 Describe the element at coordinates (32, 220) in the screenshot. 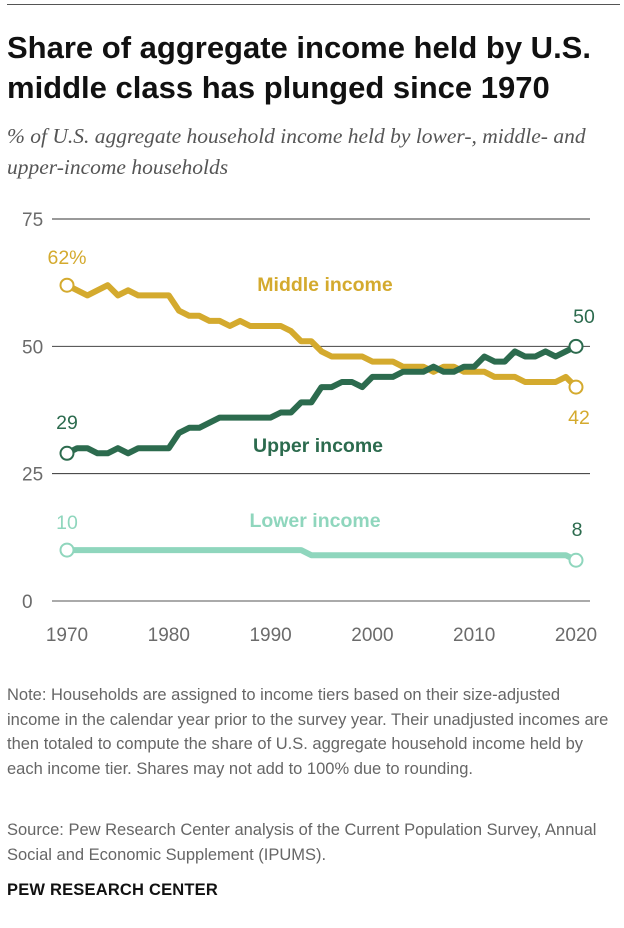

I see `y-tick-label-75: 75` at that location.